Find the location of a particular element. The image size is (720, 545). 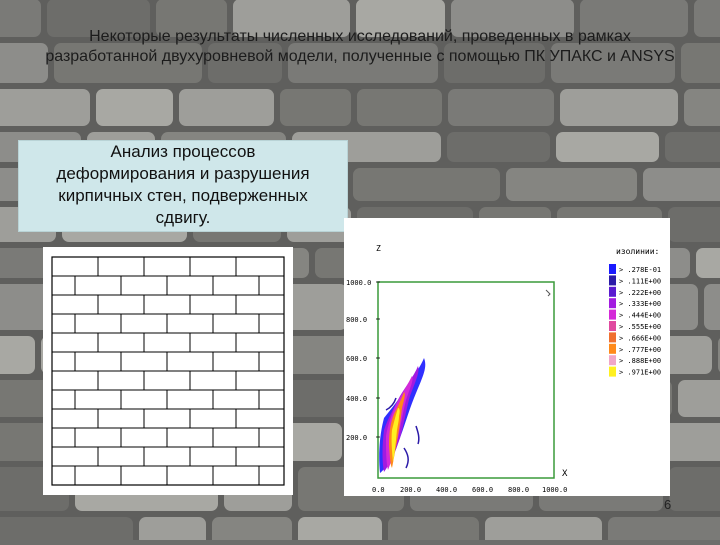

x-tick-label: 800.0 is located at coordinates (518, 490).